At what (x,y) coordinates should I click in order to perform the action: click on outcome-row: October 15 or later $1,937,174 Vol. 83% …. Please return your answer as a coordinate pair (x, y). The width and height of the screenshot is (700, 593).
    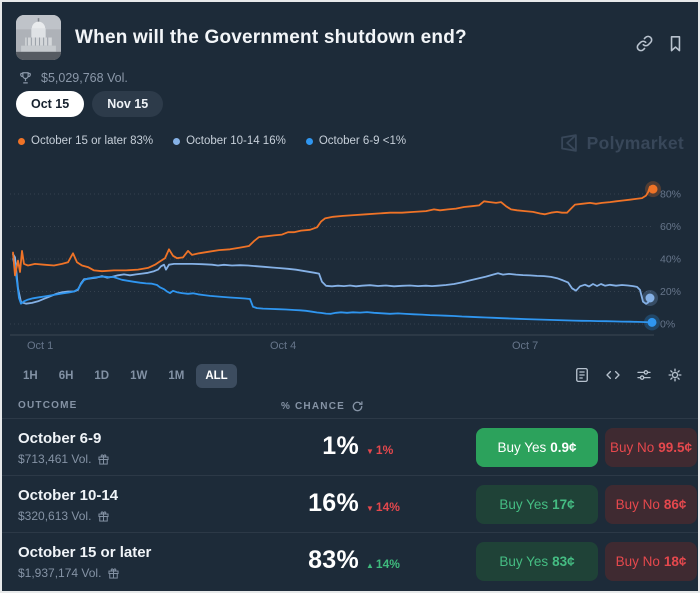
    Looking at the image, I should click on (350, 561).